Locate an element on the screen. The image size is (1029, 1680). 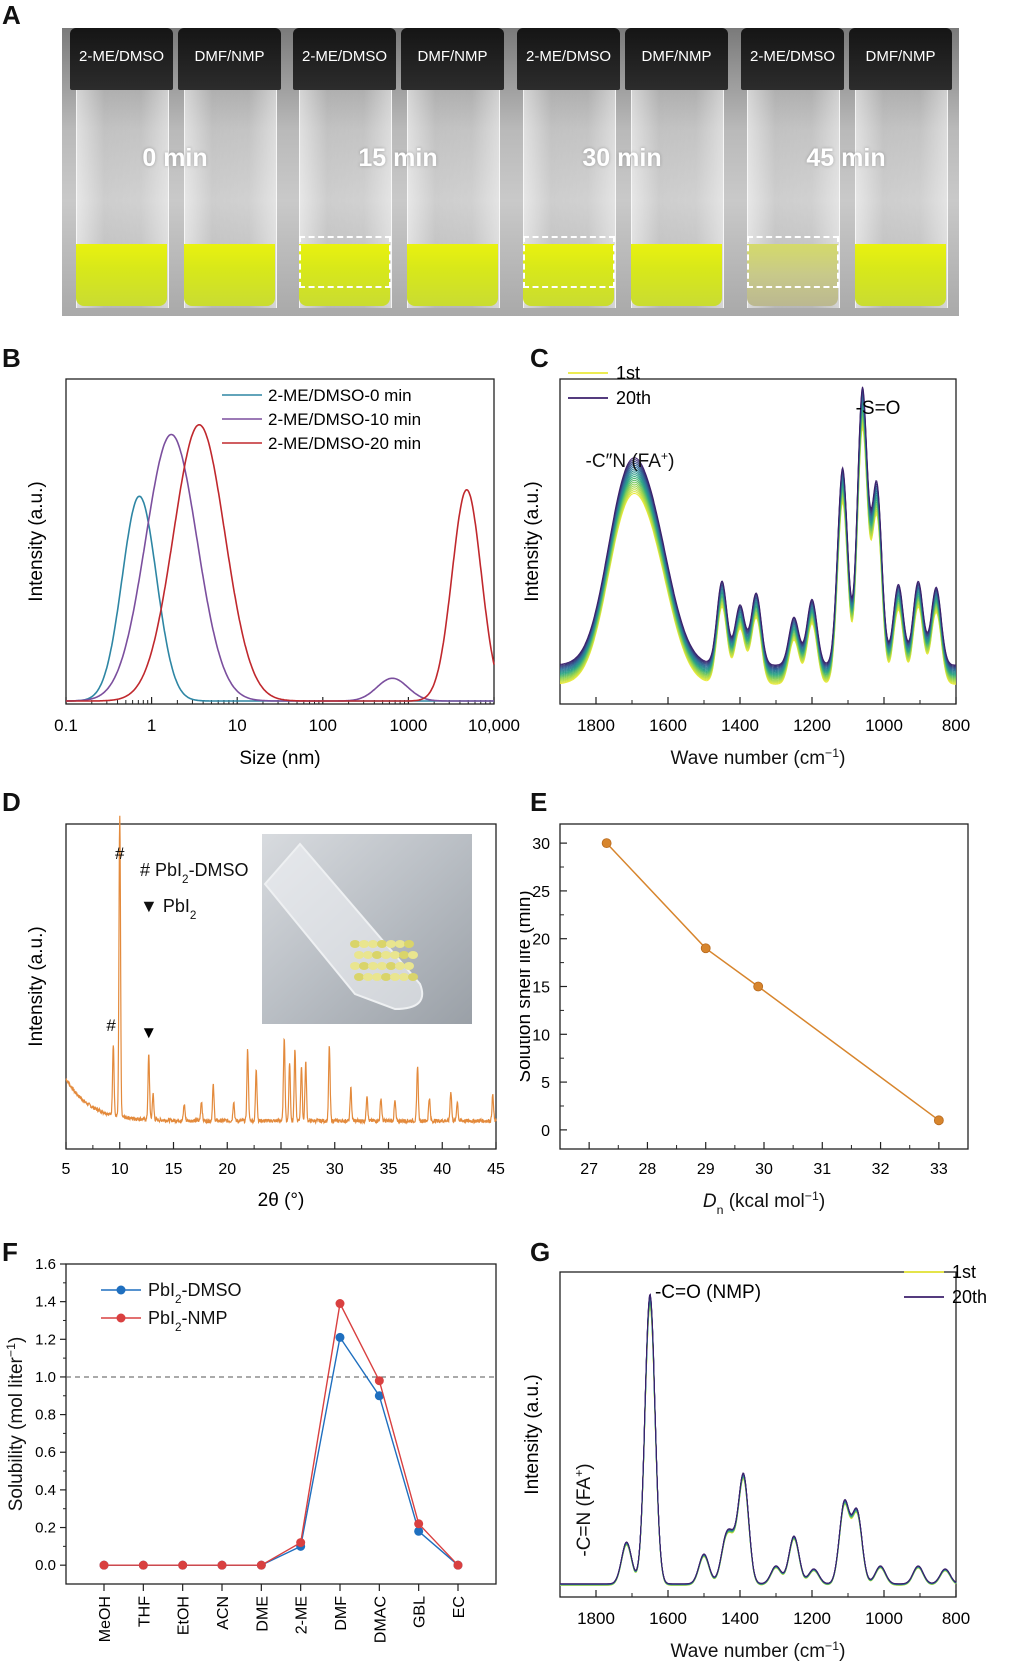
x-tick-label: EC is located at coordinates (459, 1607).